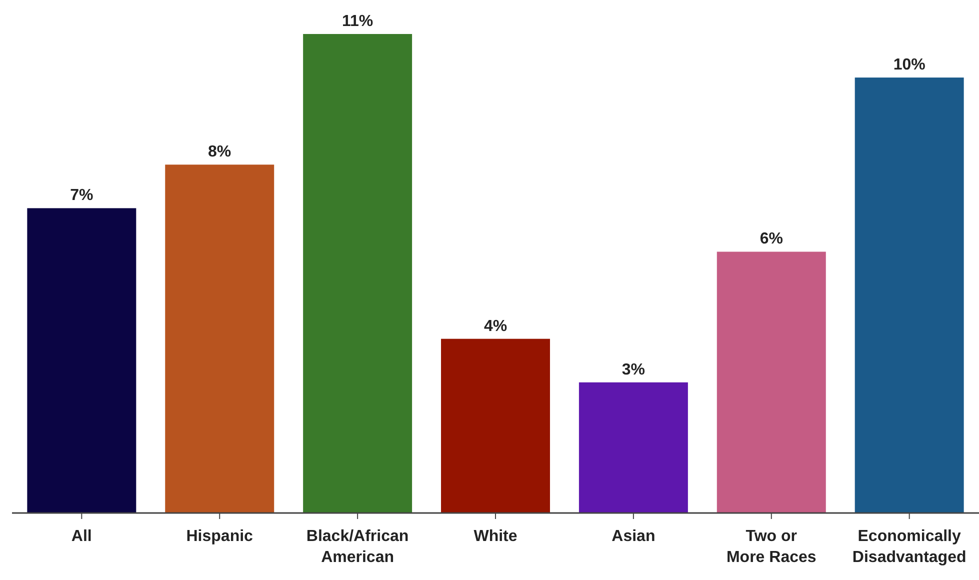 Image resolution: width=979 pixels, height=580 pixels. I want to click on data-label: 8%, so click(220, 152).